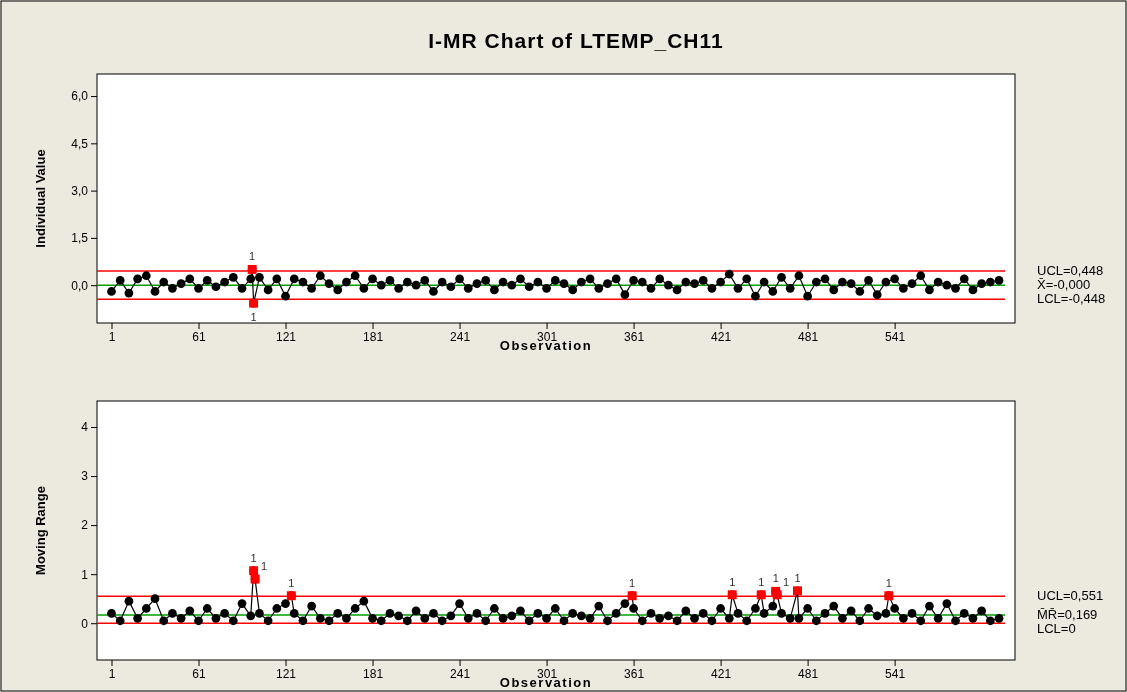  I want to click on ref-line-label: X̄=-0,000, so click(1064, 285).